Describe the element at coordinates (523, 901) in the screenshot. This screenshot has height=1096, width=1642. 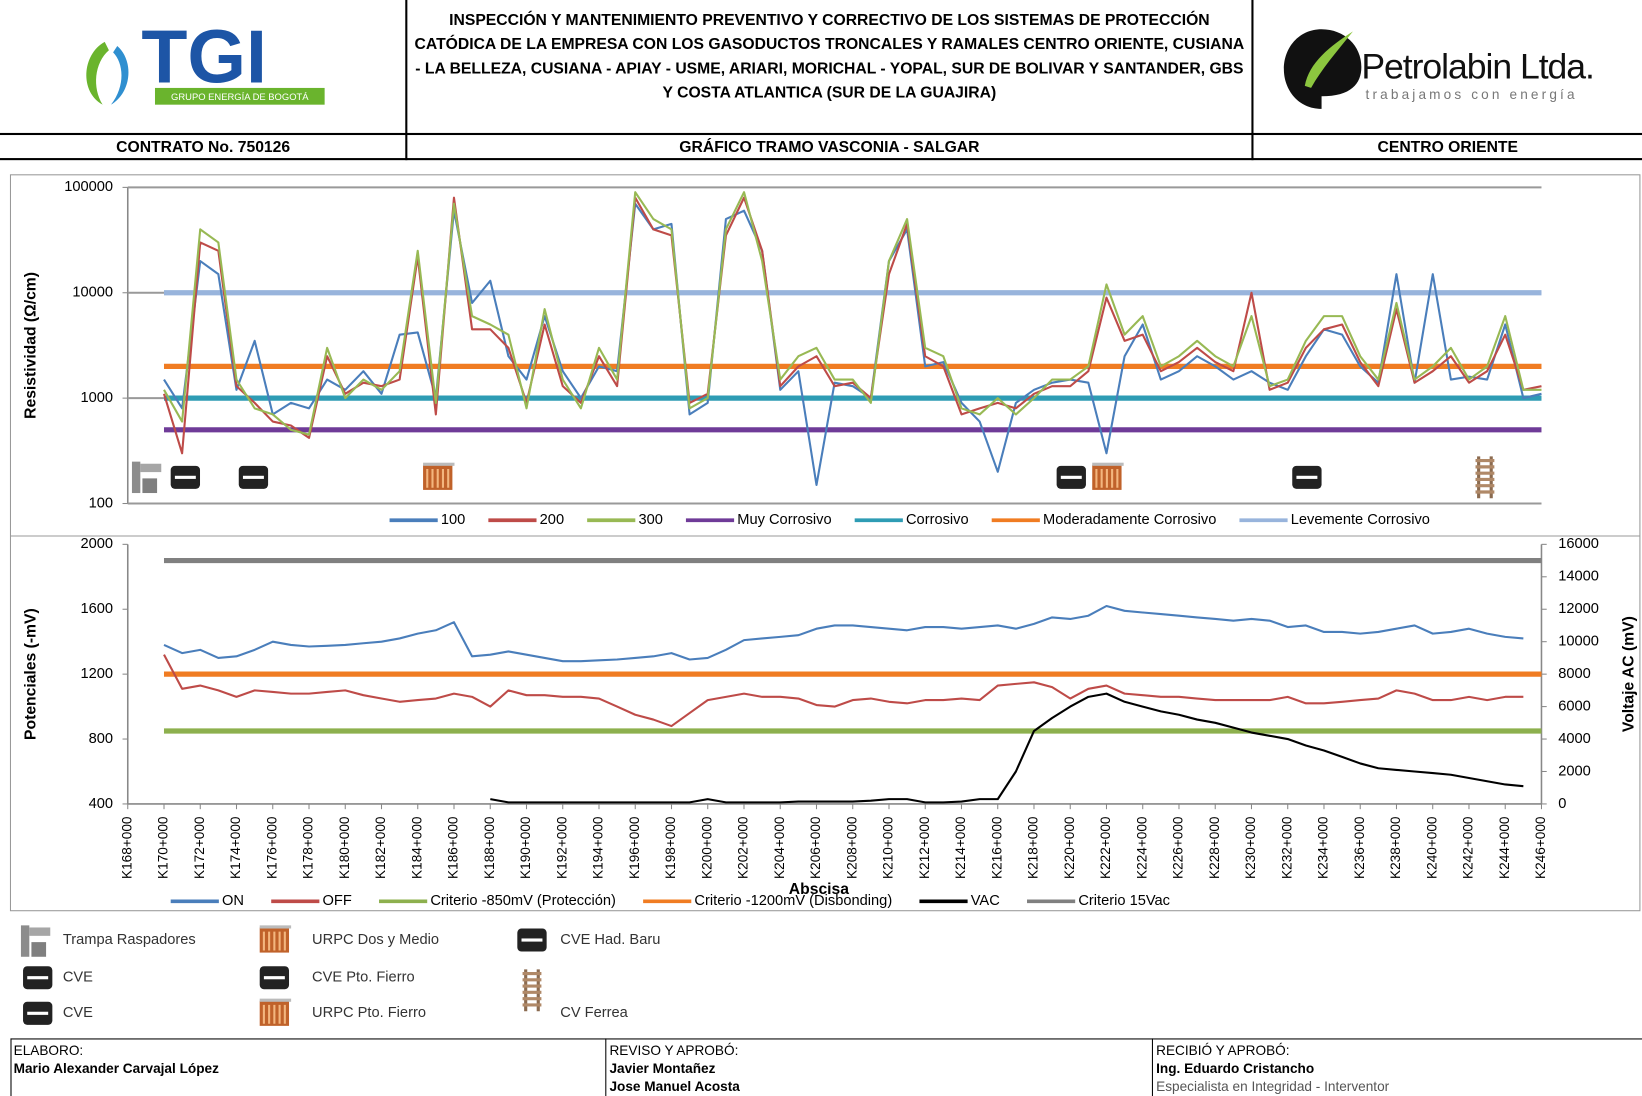
I see `legend-label: Criterio -850mV (Protección)` at that location.